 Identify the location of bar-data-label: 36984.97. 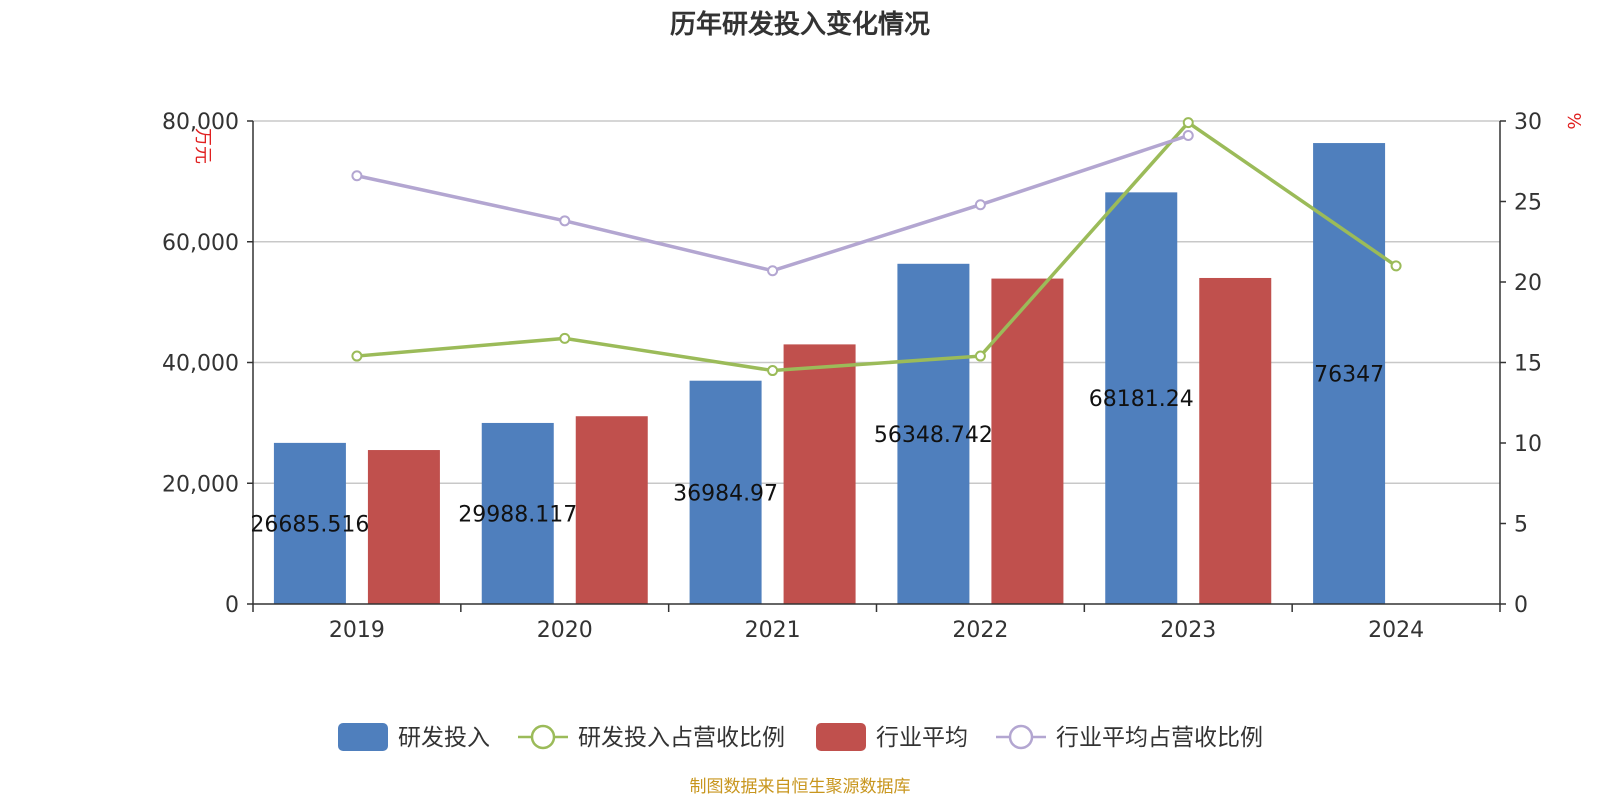
(725, 493).